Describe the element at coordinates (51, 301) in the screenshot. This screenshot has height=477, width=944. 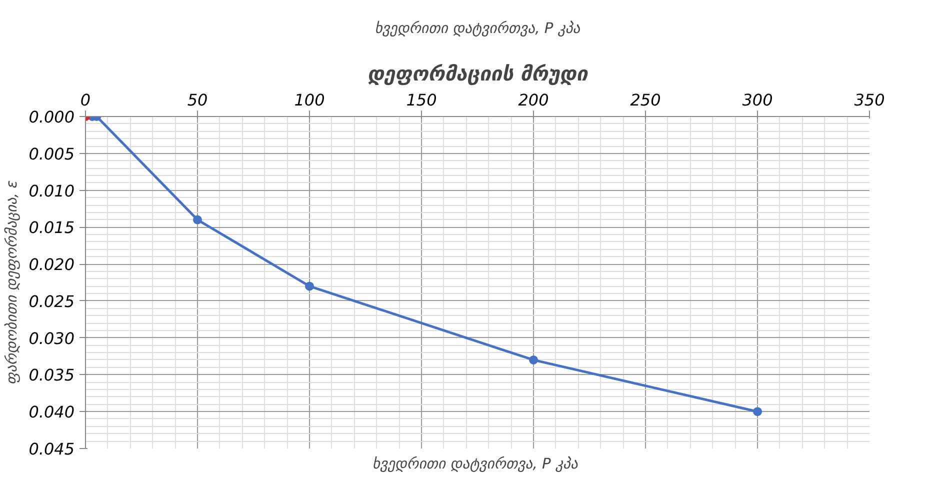
I see `y-tick-label: 0.025` at that location.